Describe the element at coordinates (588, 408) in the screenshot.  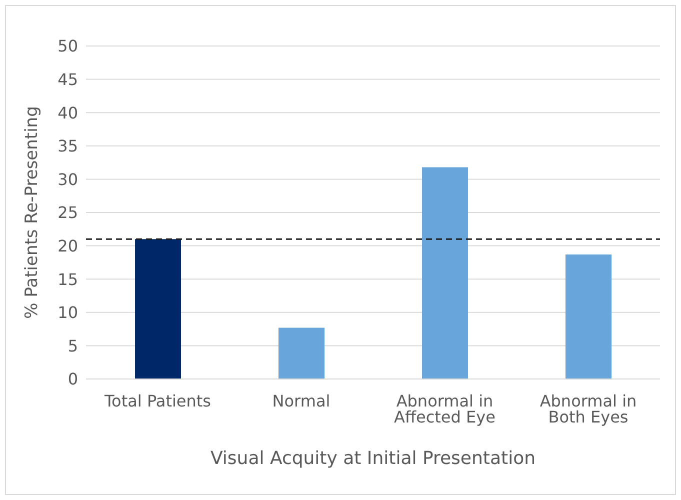
I see `x-tick-label: Abnormal in Both Eyes` at that location.